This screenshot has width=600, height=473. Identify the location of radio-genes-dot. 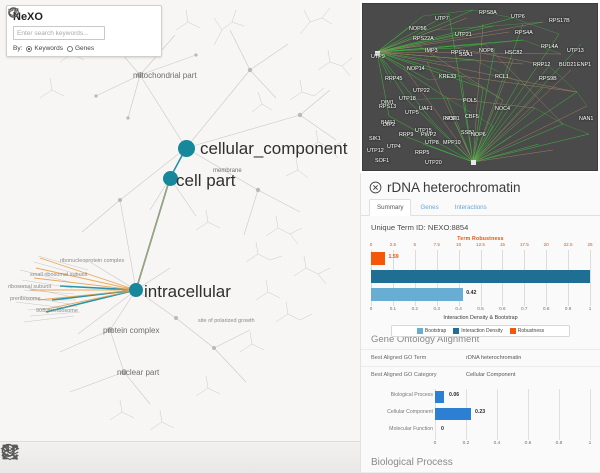
(69, 48).